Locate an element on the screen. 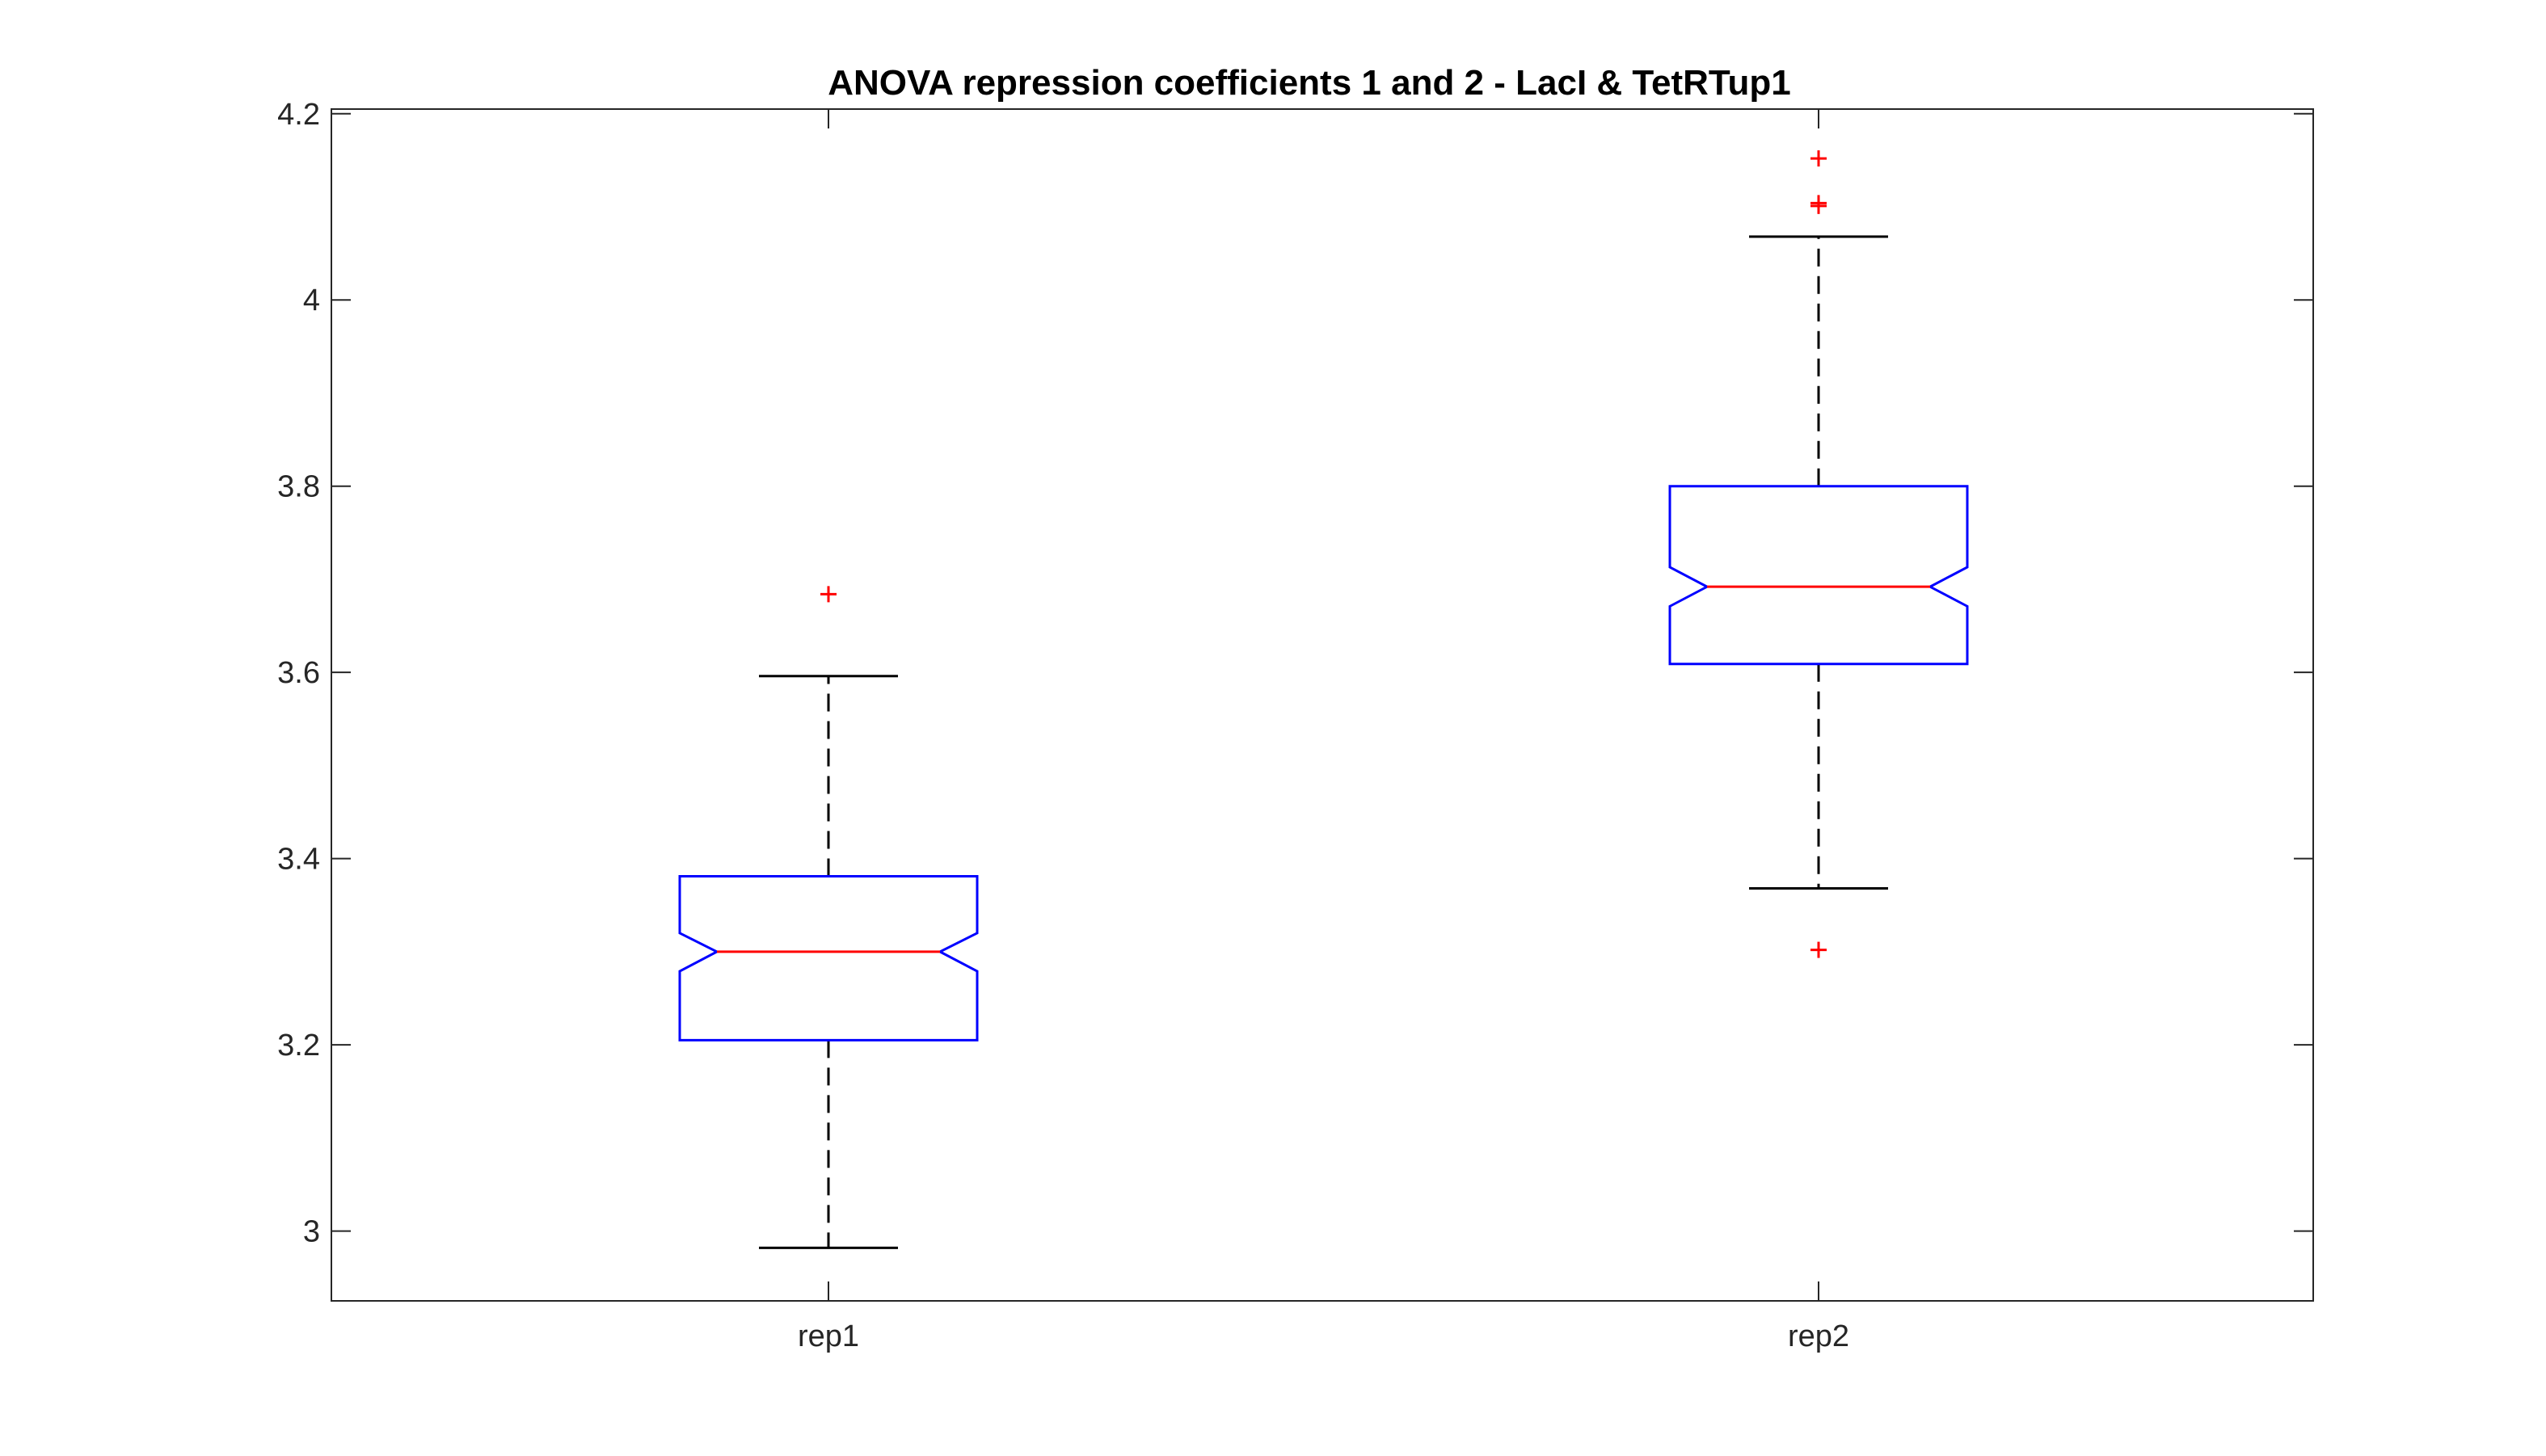 This screenshot has height=1456, width=2546. y-tick-label: 3.6 is located at coordinates (298, 673).